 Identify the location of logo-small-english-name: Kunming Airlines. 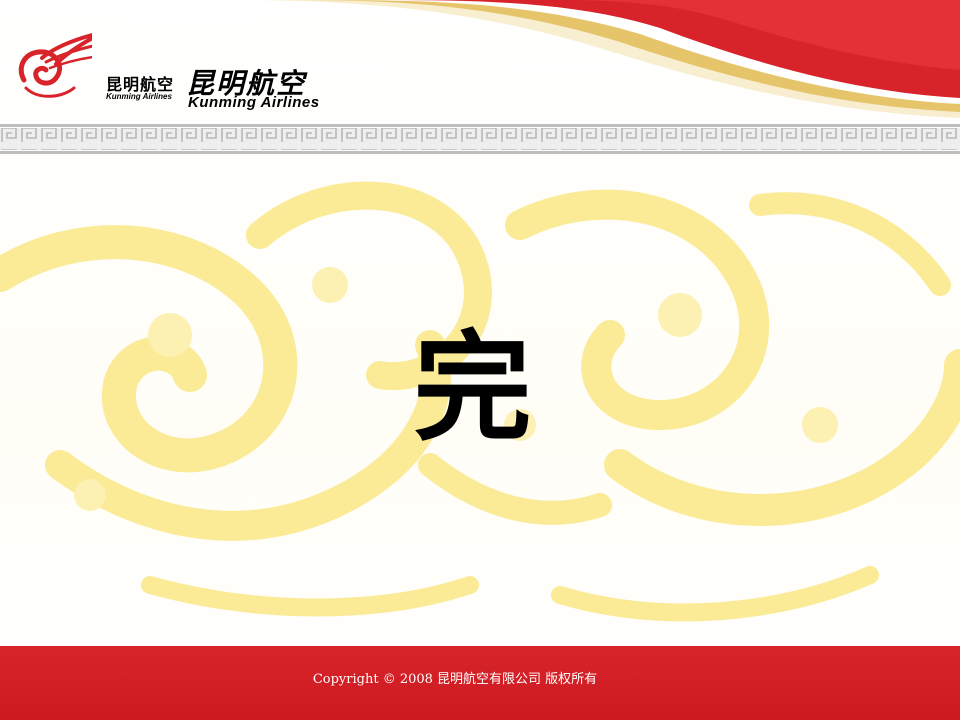
(139, 96).